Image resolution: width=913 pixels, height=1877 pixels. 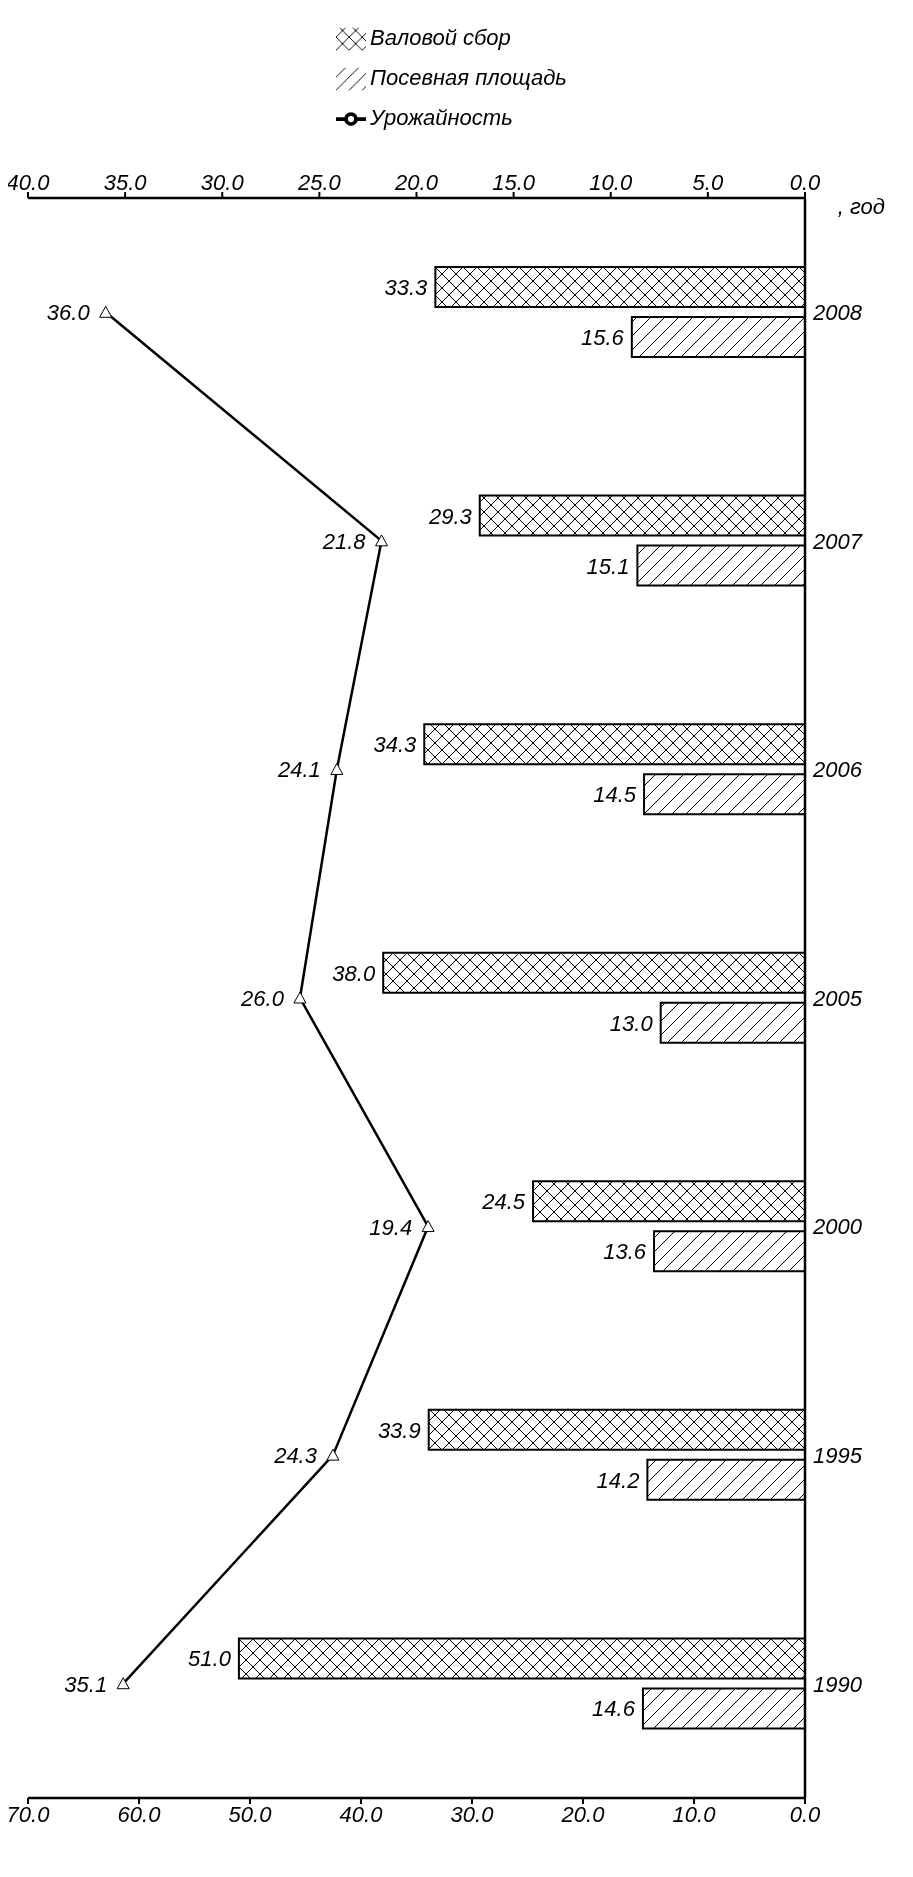 I want to click on y-tick-label: 1990, so click(x=838, y=1684).